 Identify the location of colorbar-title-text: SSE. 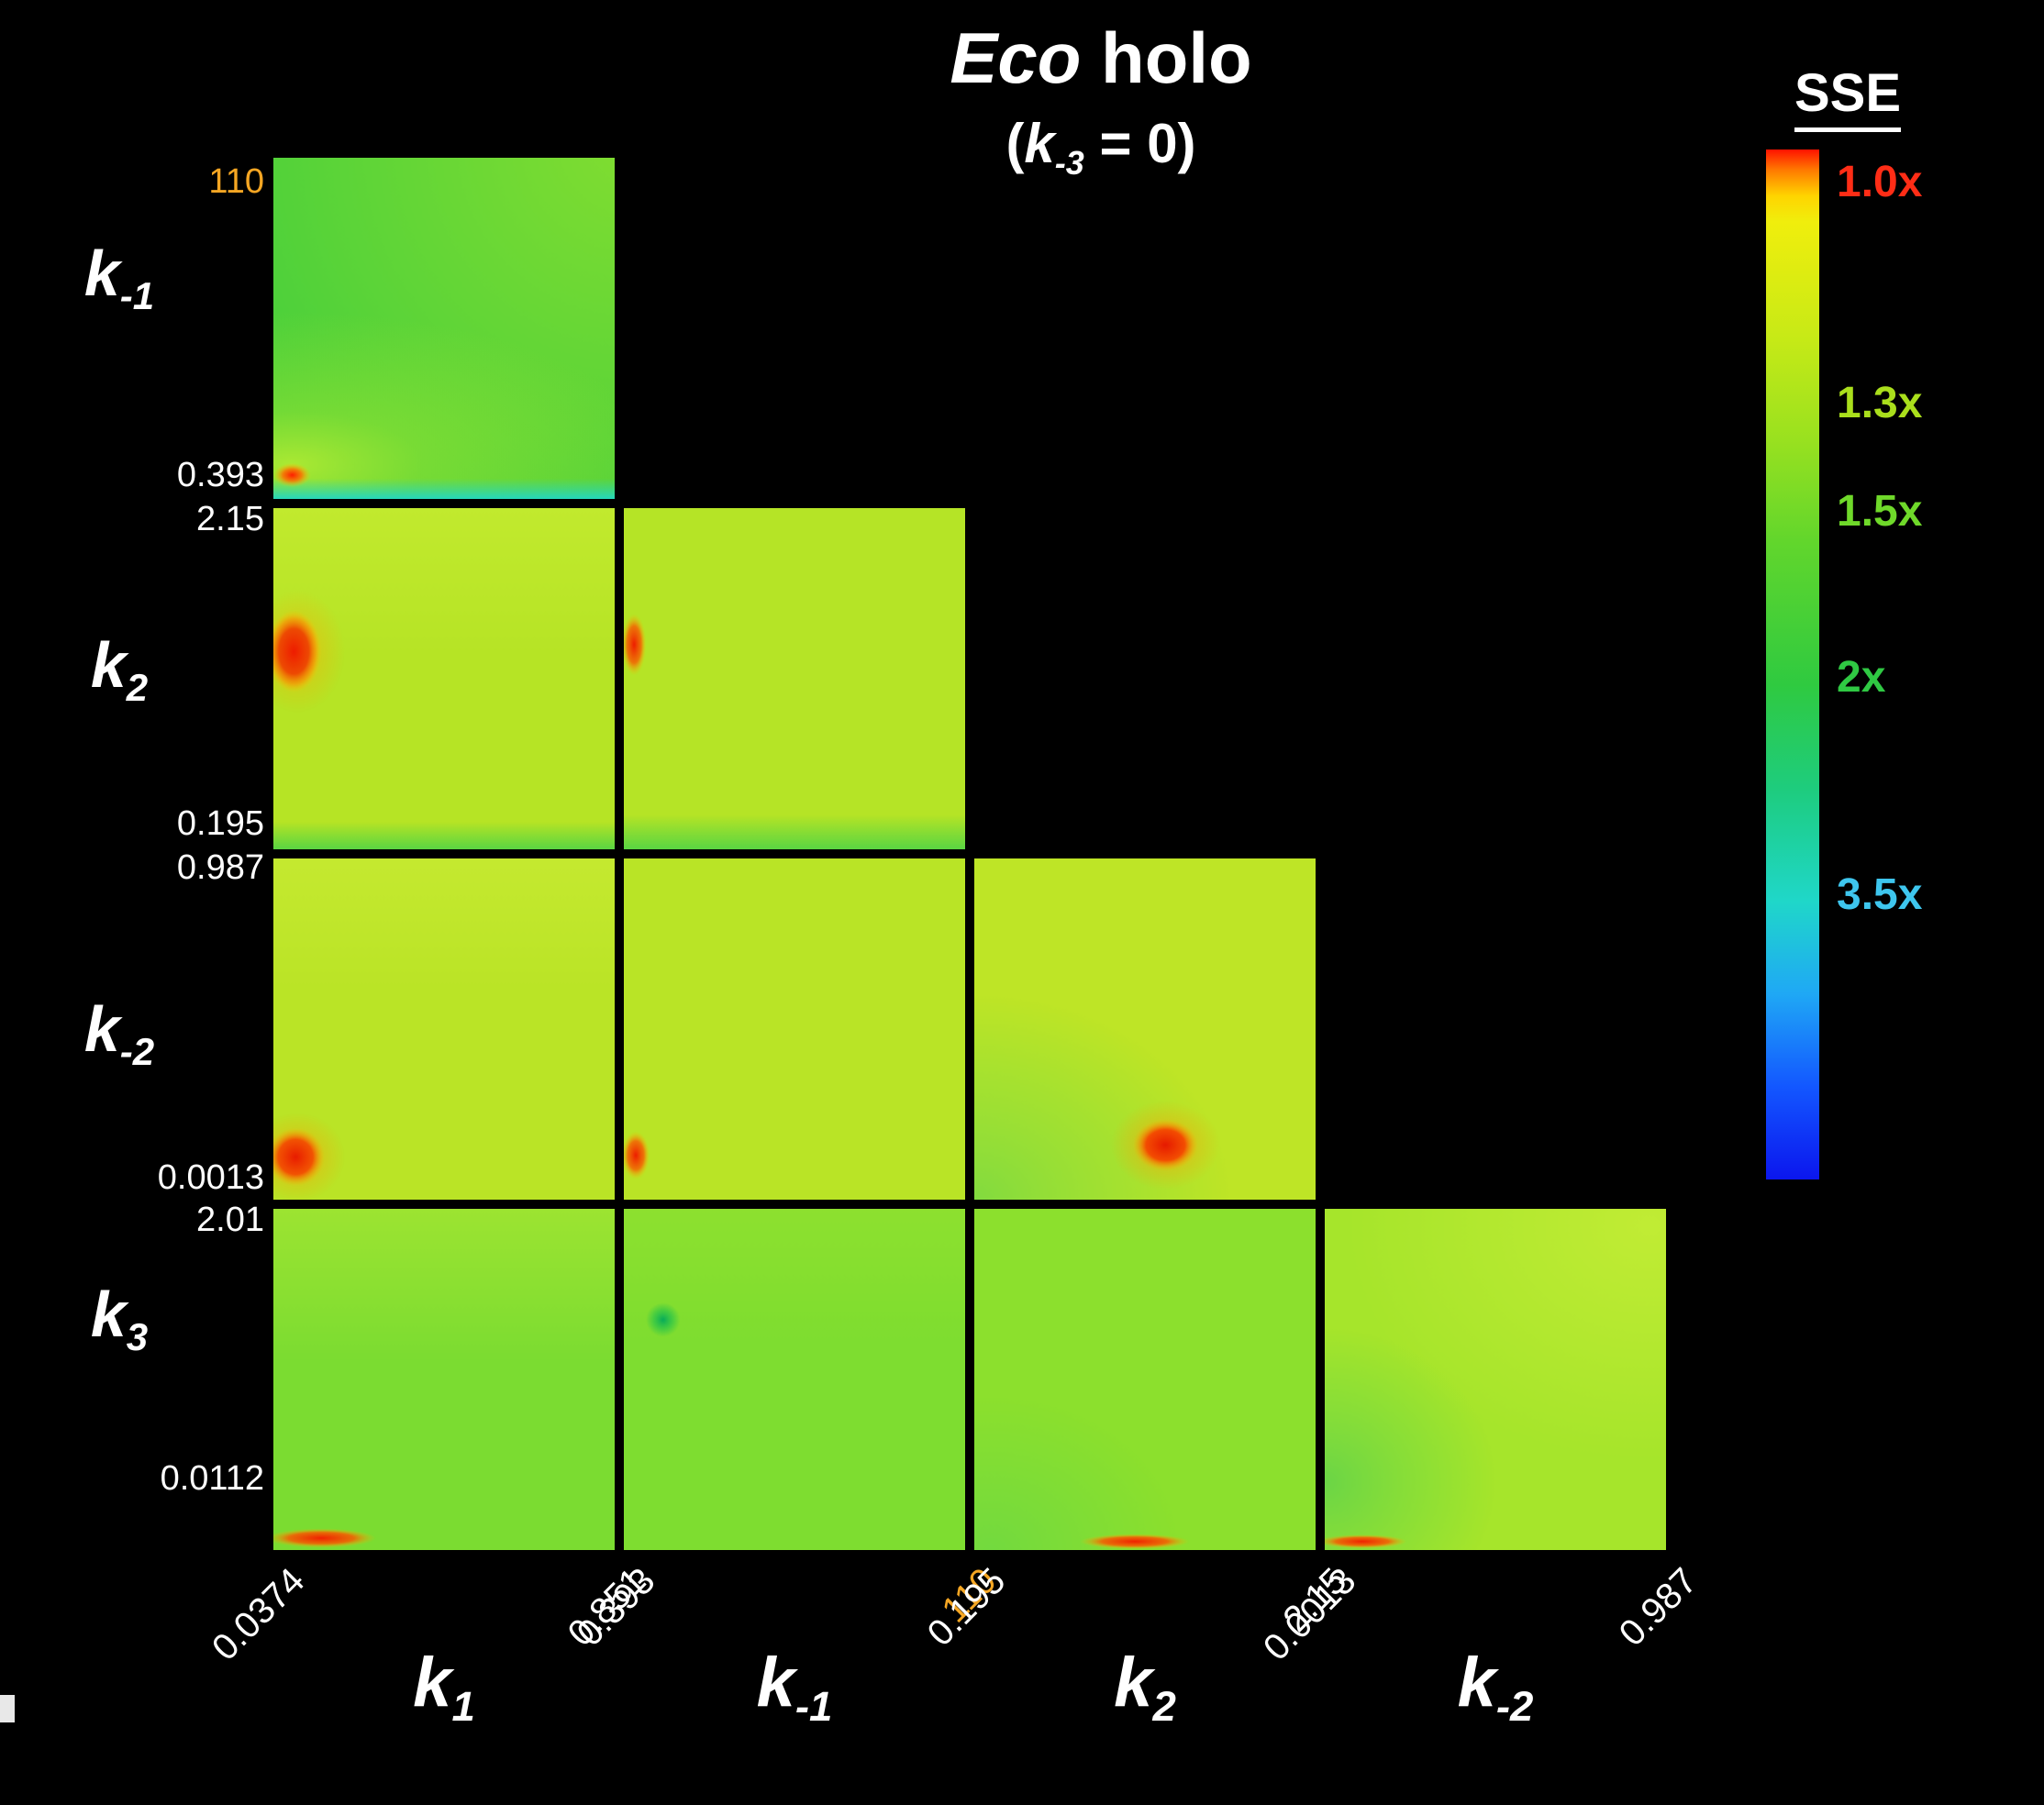
(1848, 97).